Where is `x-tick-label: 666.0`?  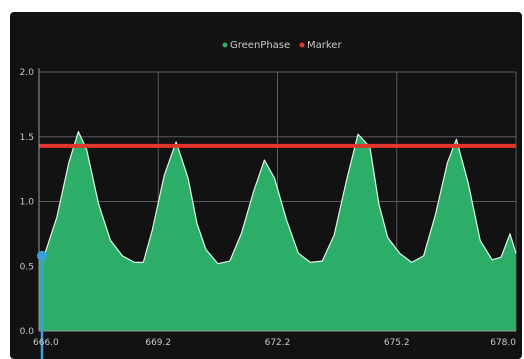 x-tick-label: 666.0 is located at coordinates (46, 343).